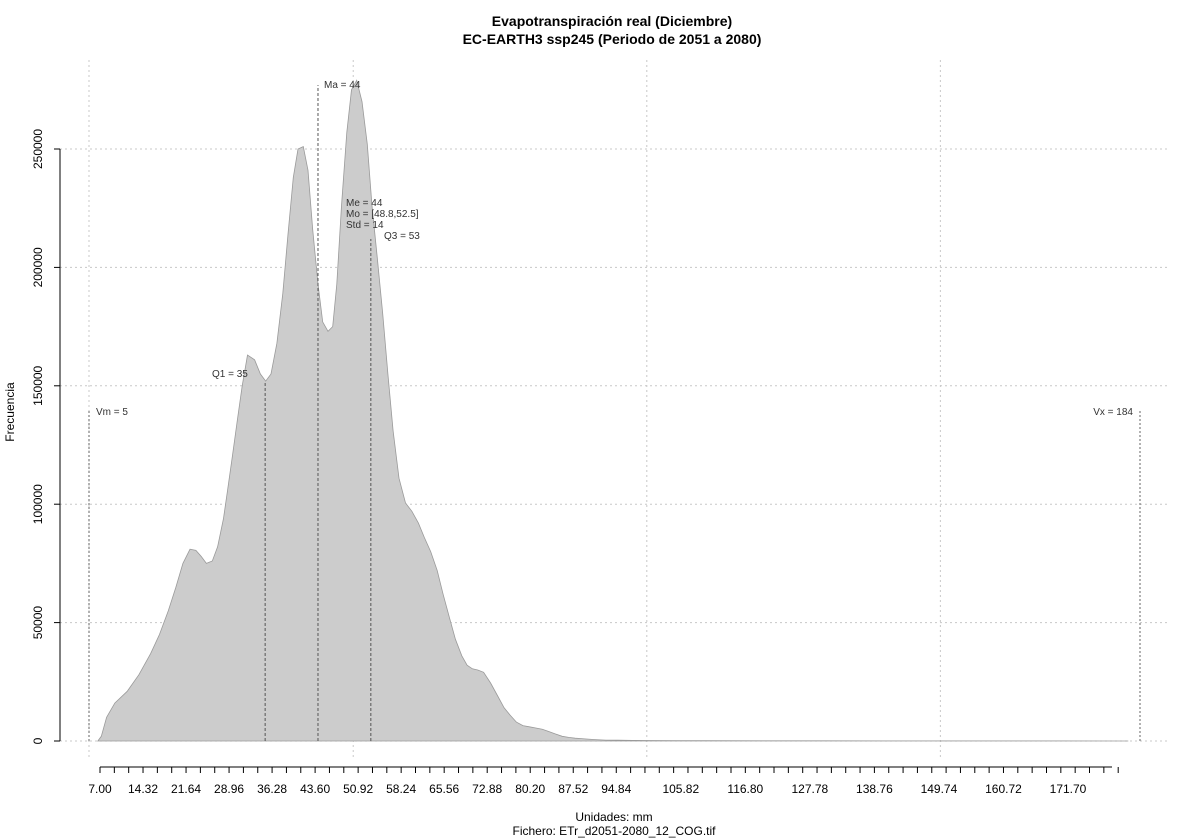 The image size is (1200, 840). What do you see at coordinates (38, 149) in the screenshot?
I see `y-tick-label: 250000` at bounding box center [38, 149].